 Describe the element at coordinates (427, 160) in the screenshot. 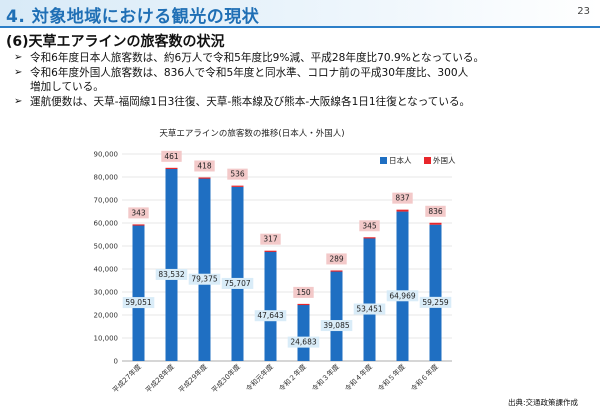

I see `legend-swatch-foreign` at that location.